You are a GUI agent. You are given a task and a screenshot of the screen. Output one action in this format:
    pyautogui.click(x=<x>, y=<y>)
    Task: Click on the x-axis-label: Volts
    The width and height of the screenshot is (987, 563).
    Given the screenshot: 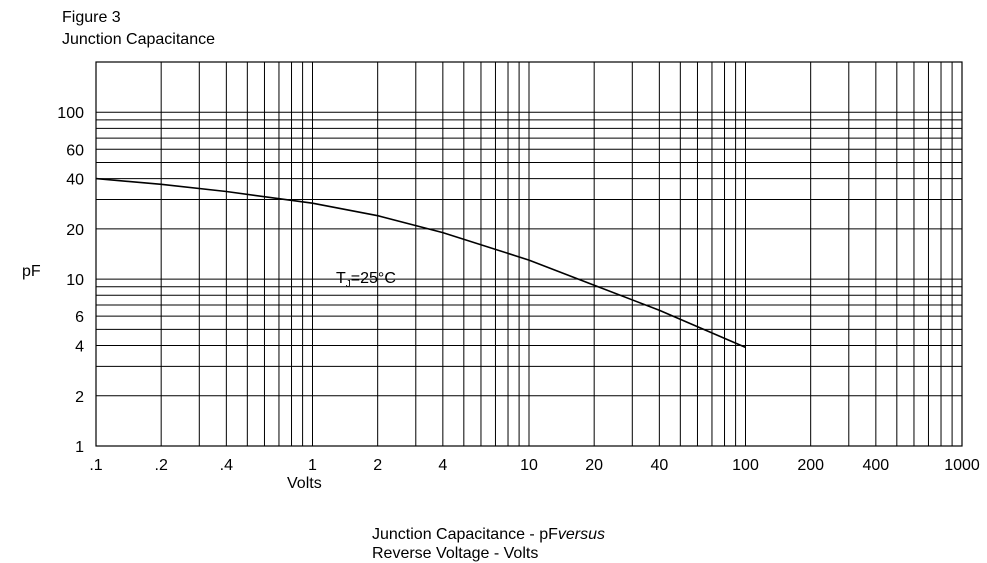 What is the action you would take?
    pyautogui.click(x=304, y=483)
    